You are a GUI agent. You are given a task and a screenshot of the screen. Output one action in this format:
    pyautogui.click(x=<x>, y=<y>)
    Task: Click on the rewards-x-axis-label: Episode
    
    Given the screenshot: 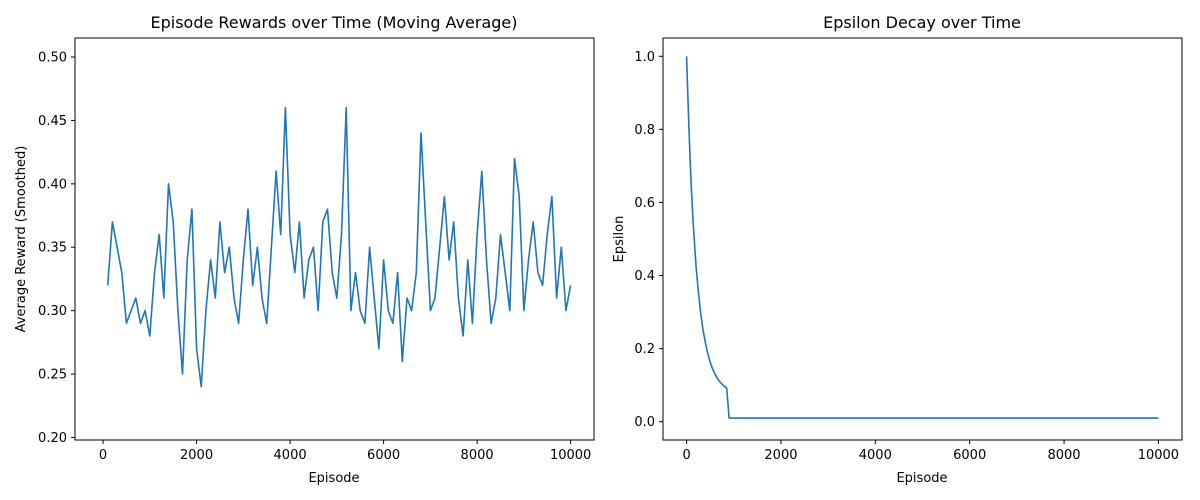 What is the action you would take?
    pyautogui.click(x=333, y=478)
    